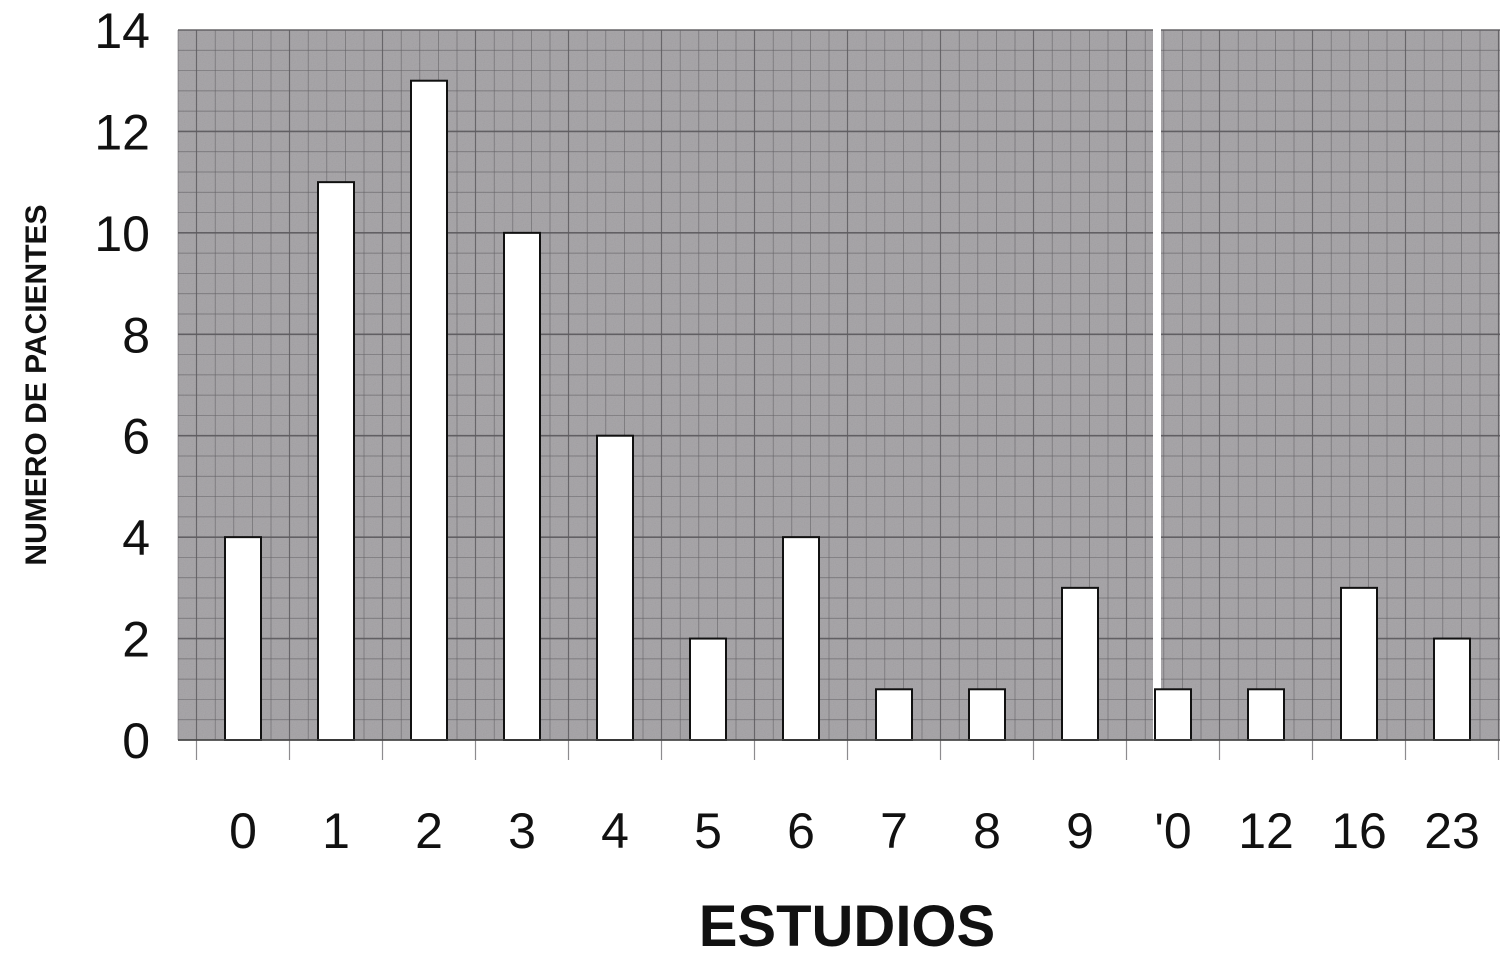 Image resolution: width=1507 pixels, height=958 pixels. I want to click on y-axis-title: NUMERO DE PACIENTES, so click(36, 384).